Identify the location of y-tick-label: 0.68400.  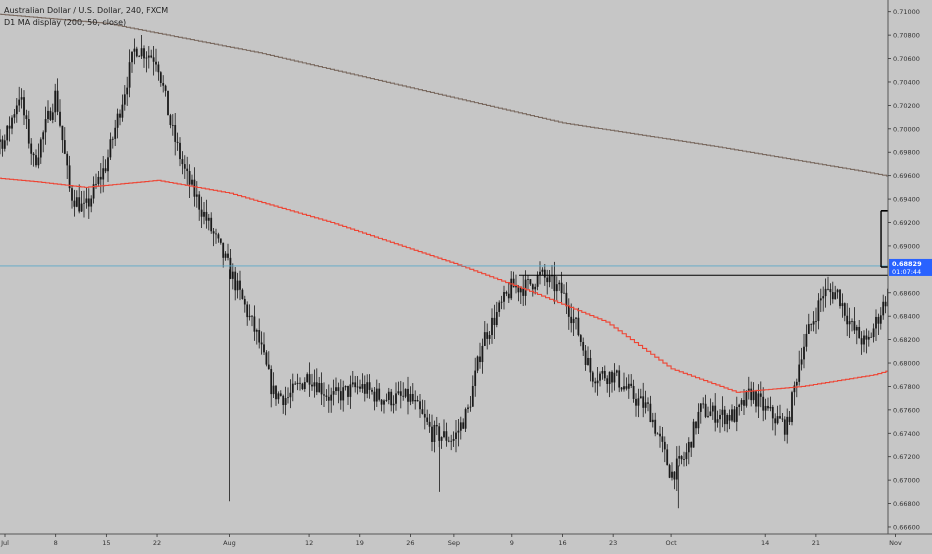
(906, 317).